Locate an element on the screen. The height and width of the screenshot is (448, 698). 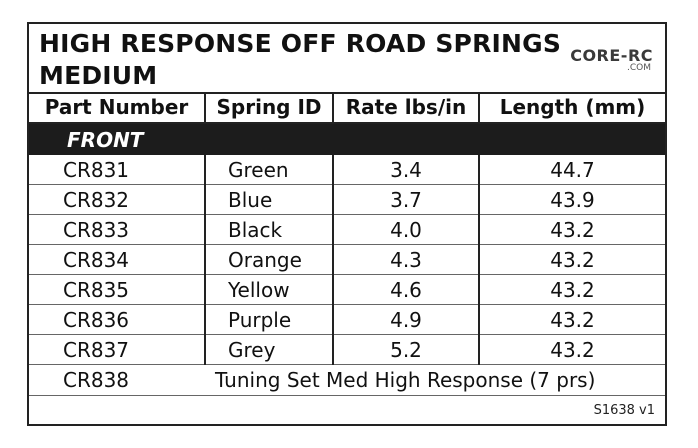
length-cell: 43.9 is located at coordinates (572, 199).